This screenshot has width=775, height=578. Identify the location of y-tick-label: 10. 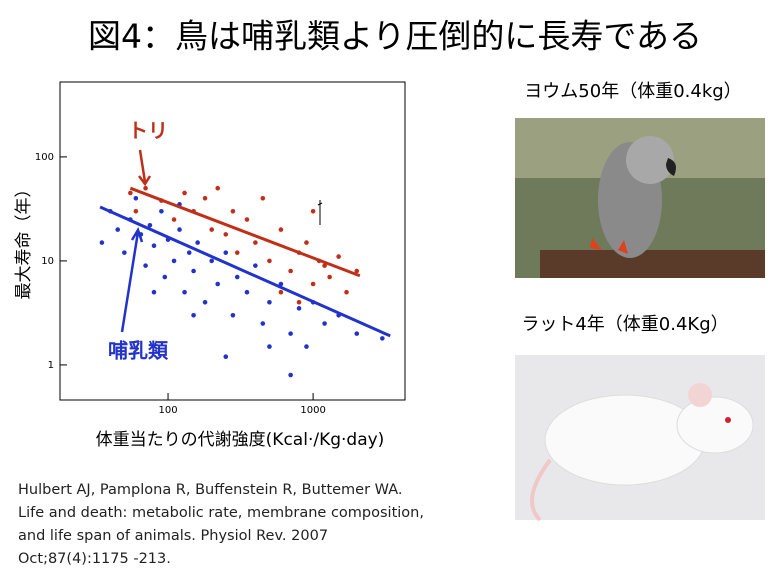
(47, 261).